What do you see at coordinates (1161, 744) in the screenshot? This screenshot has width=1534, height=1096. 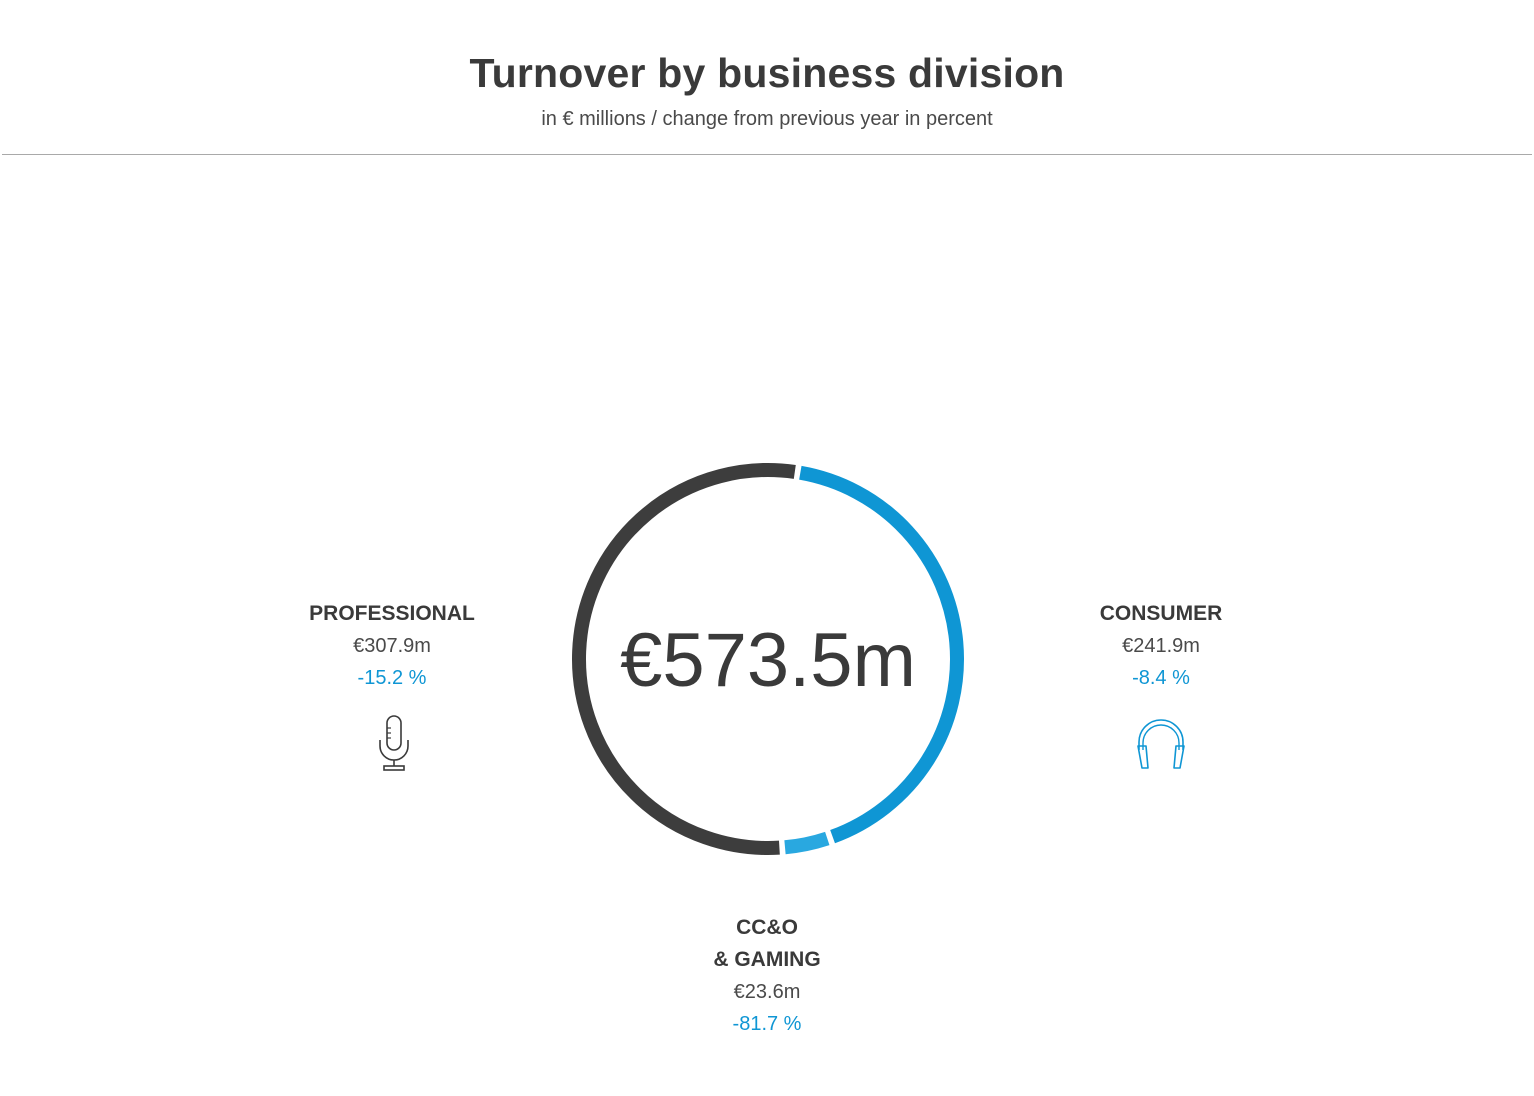 I see `headphones-icon` at bounding box center [1161, 744].